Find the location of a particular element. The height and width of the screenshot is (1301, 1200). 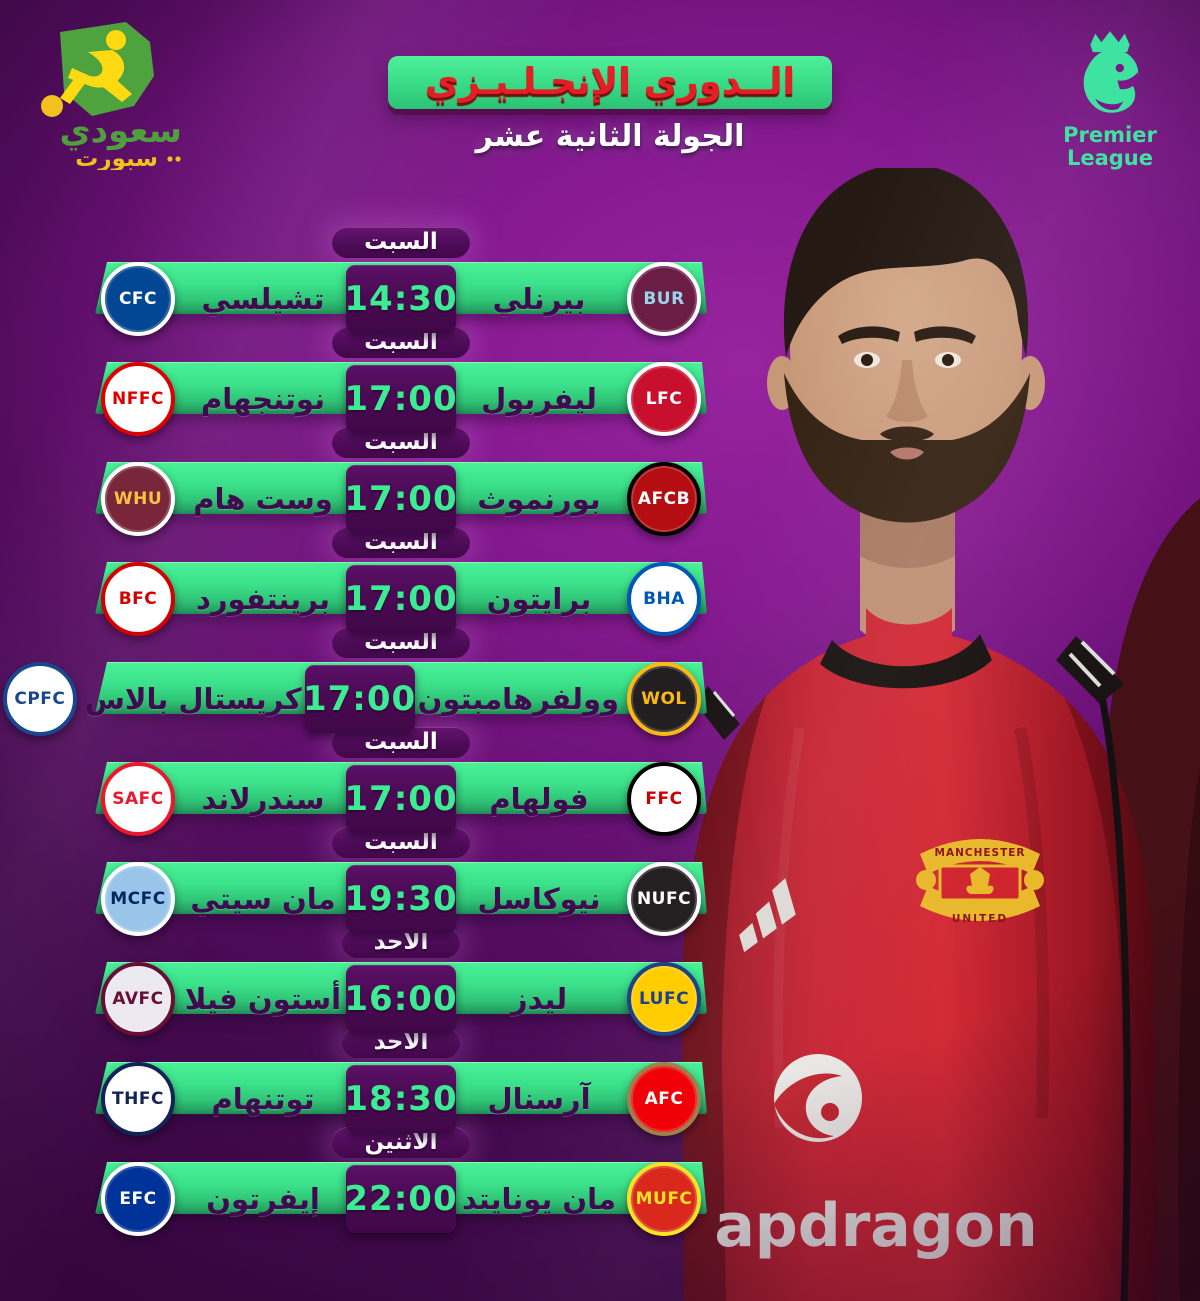

fixture-row: الأحد LUFC ليدز 16:00 أستون فيلا AVFC is located at coordinates (401, 981).